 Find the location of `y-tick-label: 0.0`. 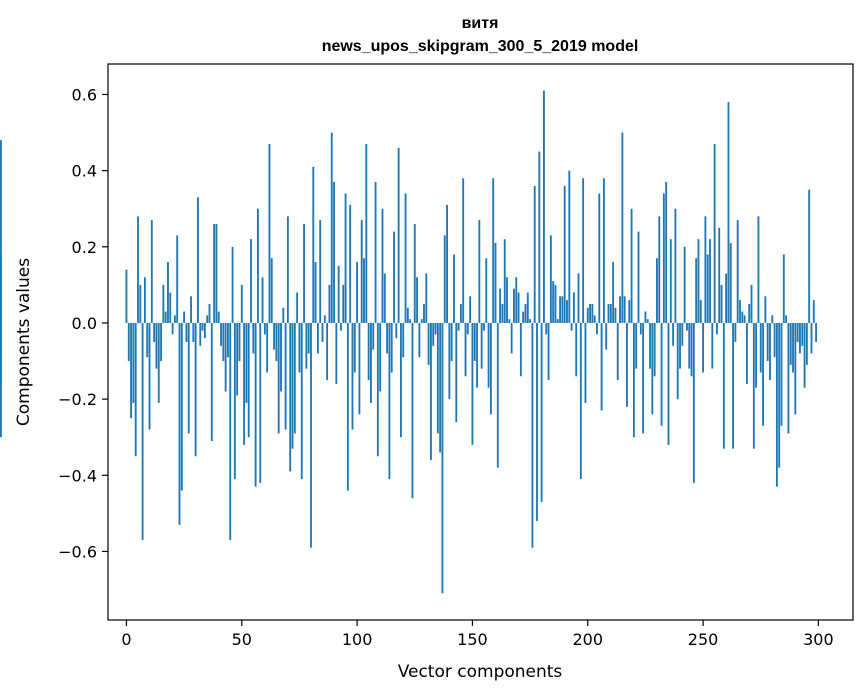

y-tick-label: 0.0 is located at coordinates (84, 323).